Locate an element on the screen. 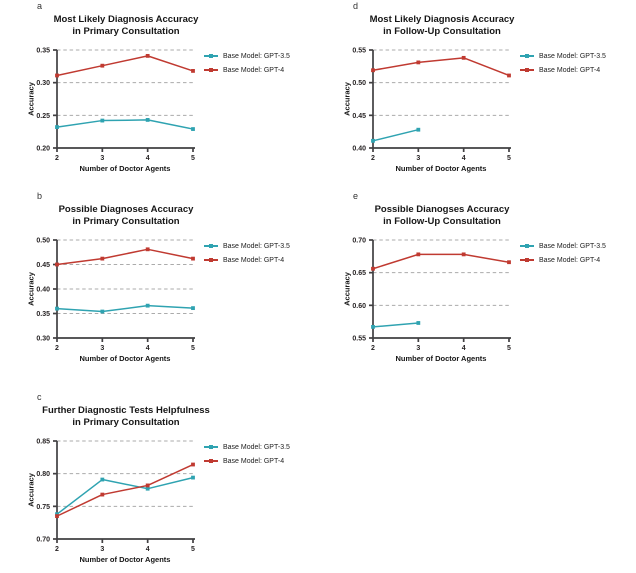 The image size is (636, 573). y-tick-label: 0.25 is located at coordinates (43, 116).